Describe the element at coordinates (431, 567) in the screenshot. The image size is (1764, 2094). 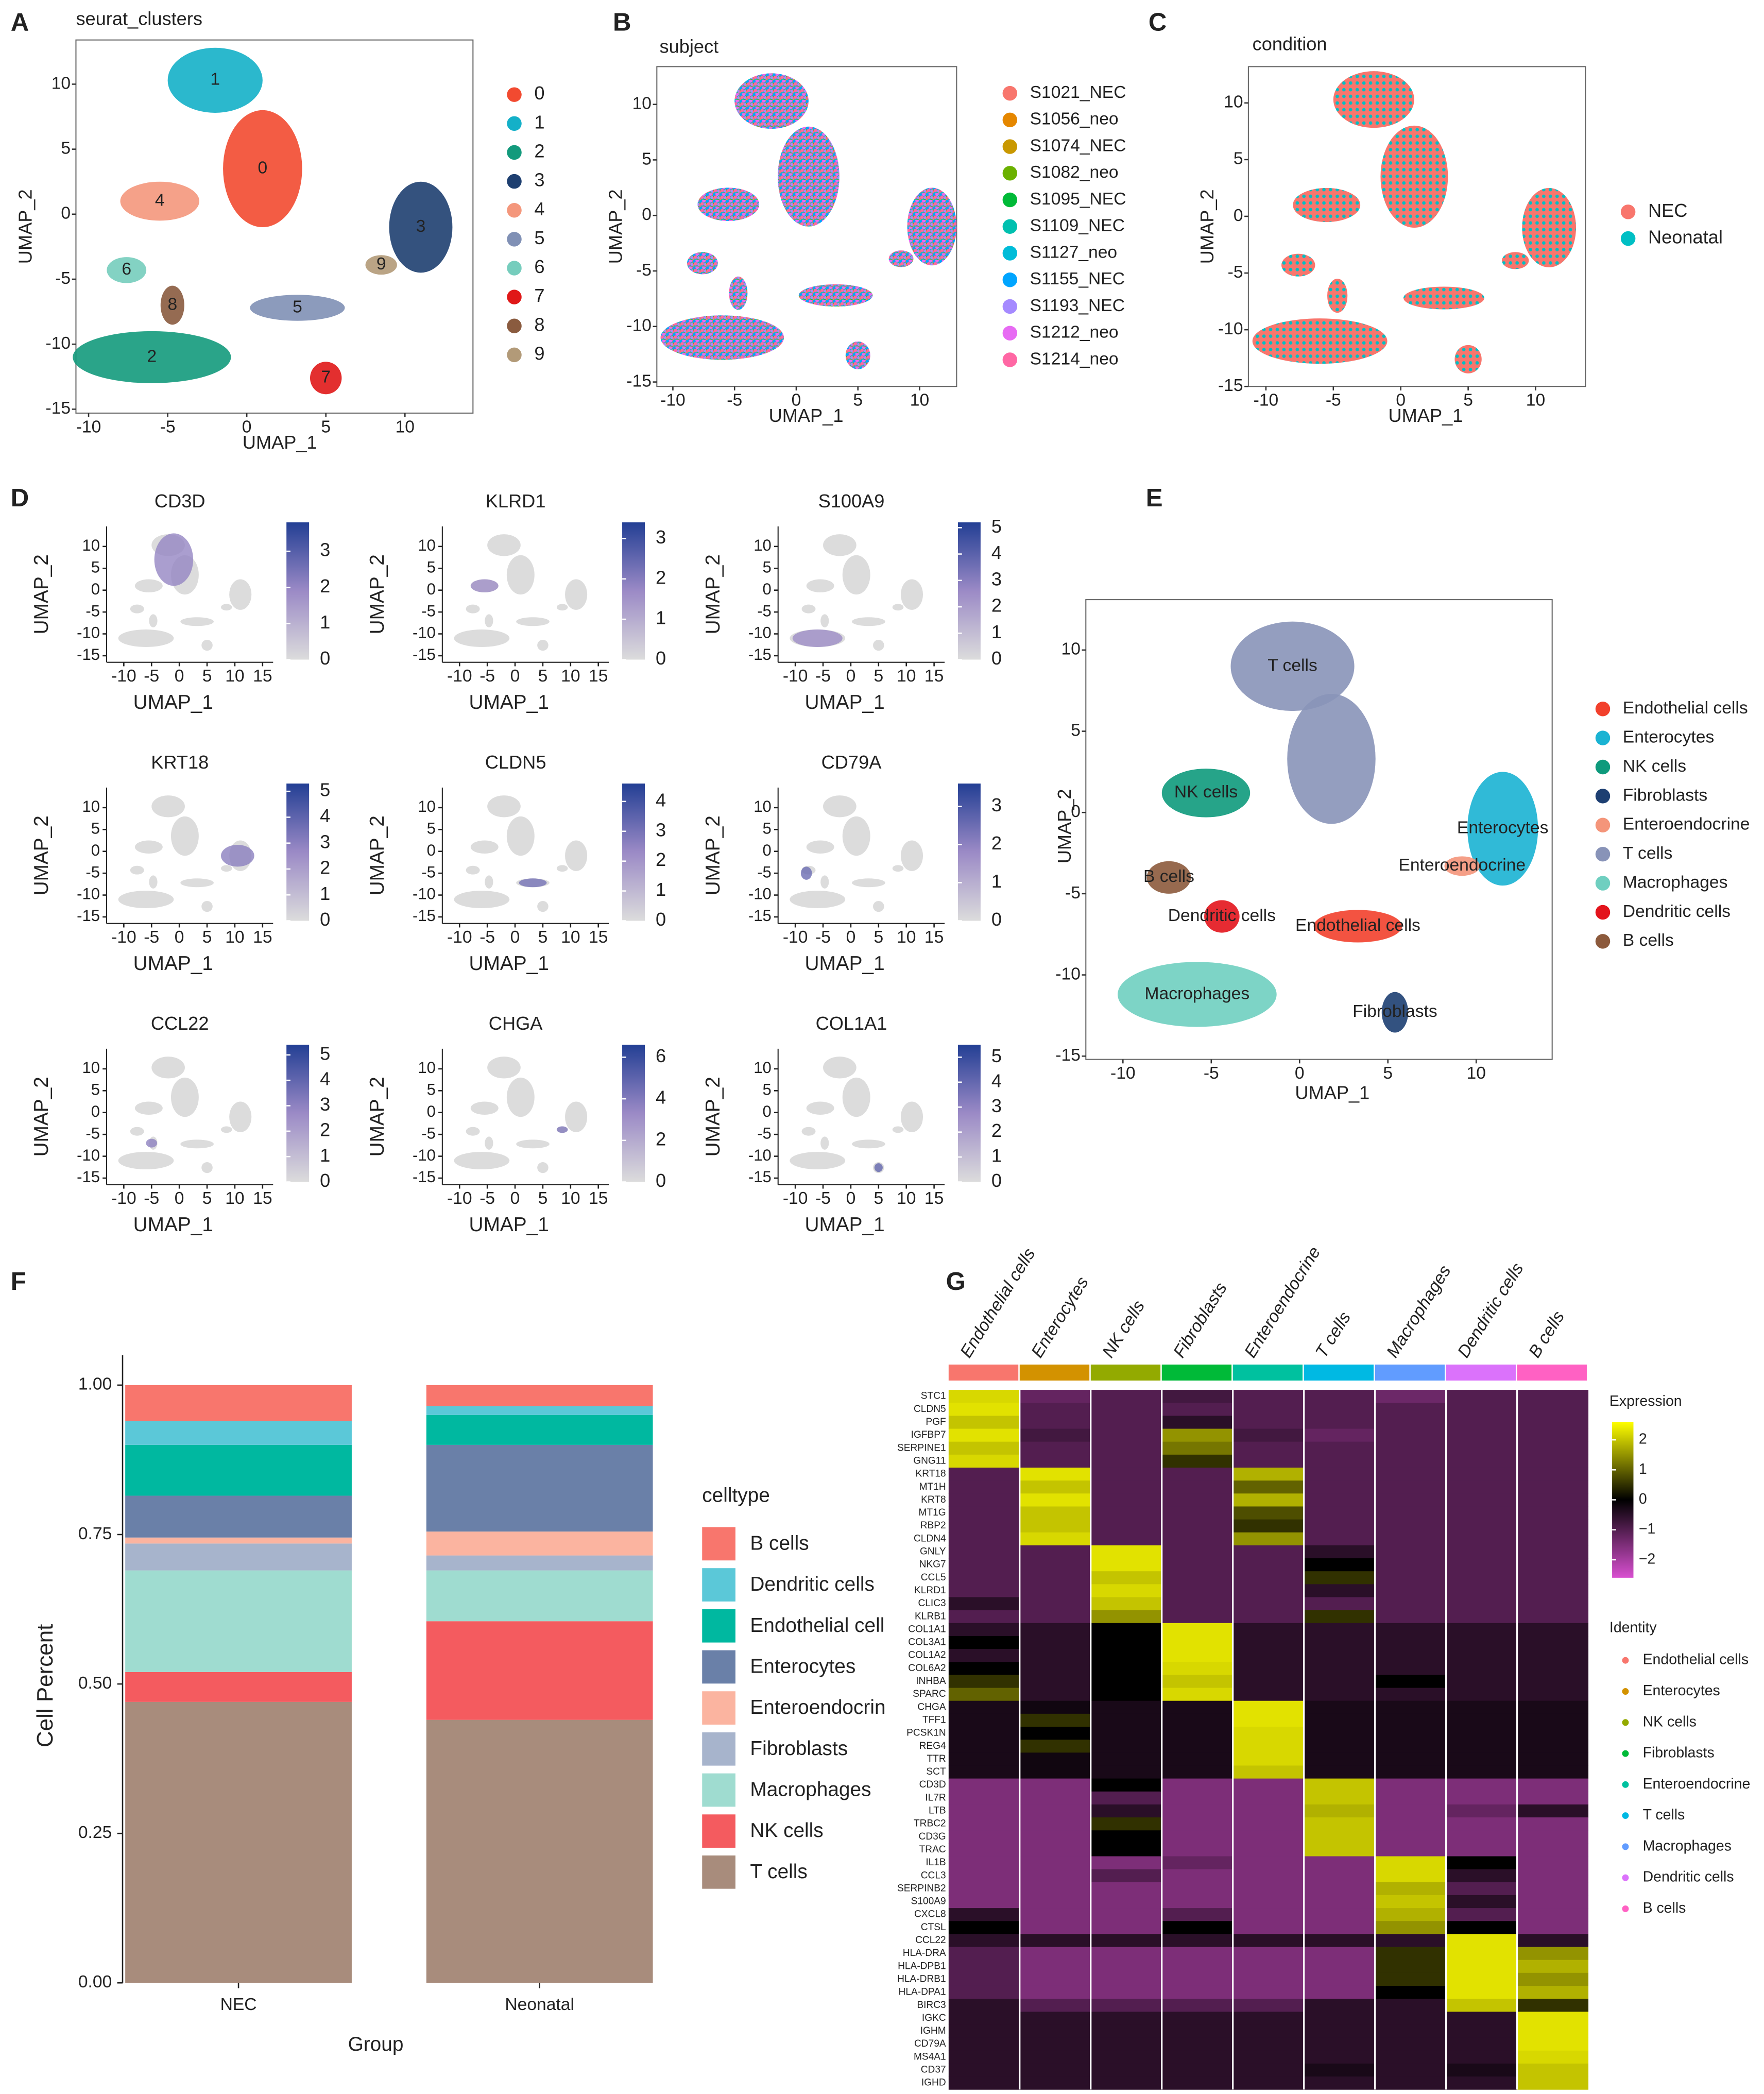
I see `y-tick-label: 5` at that location.